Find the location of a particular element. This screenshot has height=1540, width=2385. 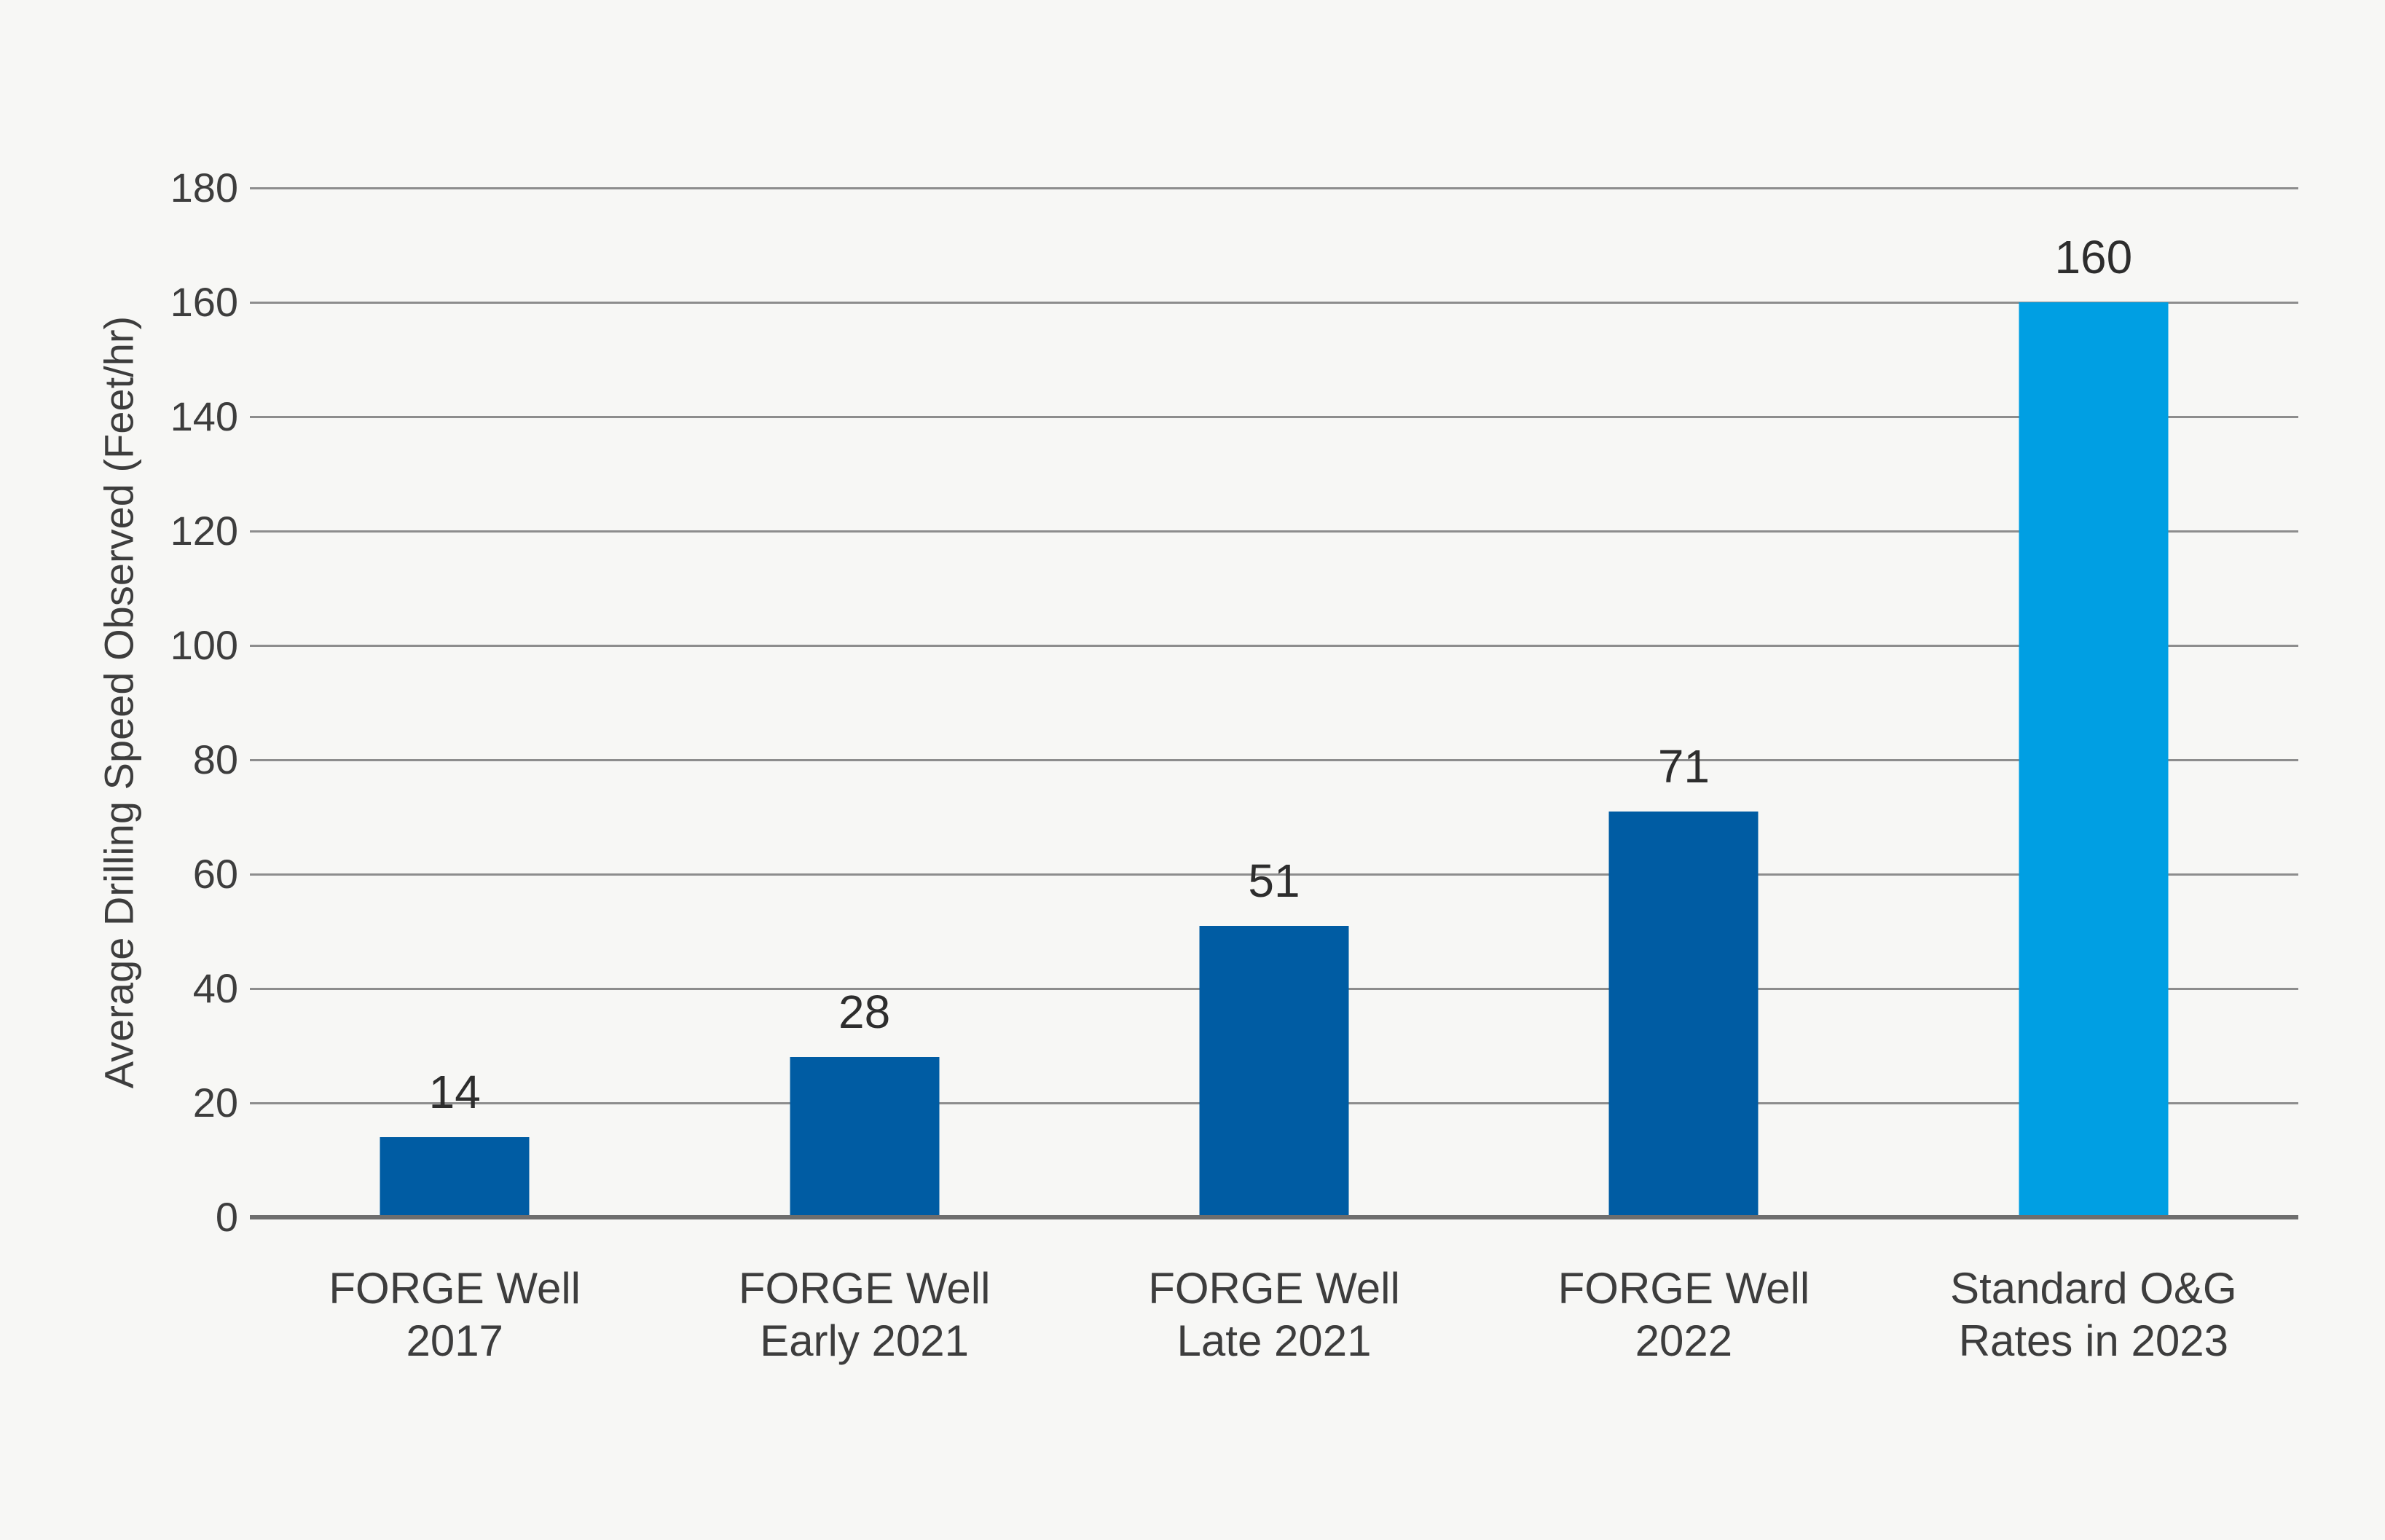

x-axis-line is located at coordinates (1274, 1217).